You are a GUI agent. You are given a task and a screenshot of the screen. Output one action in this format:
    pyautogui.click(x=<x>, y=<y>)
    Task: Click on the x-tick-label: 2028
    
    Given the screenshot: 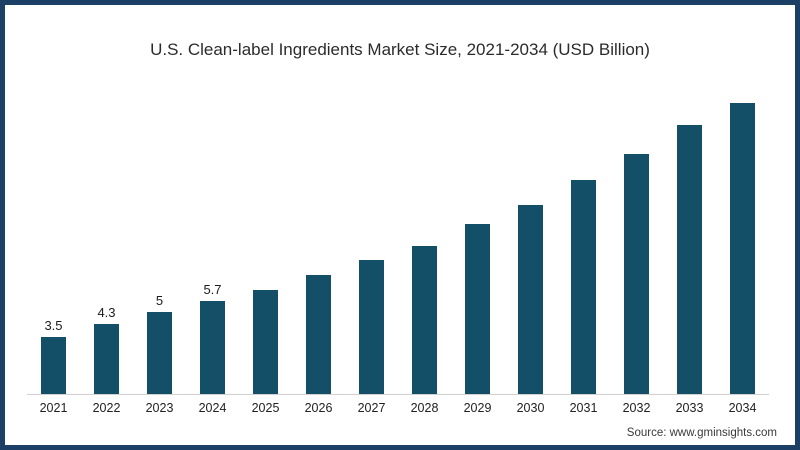 What is the action you would take?
    pyautogui.click(x=424, y=408)
    